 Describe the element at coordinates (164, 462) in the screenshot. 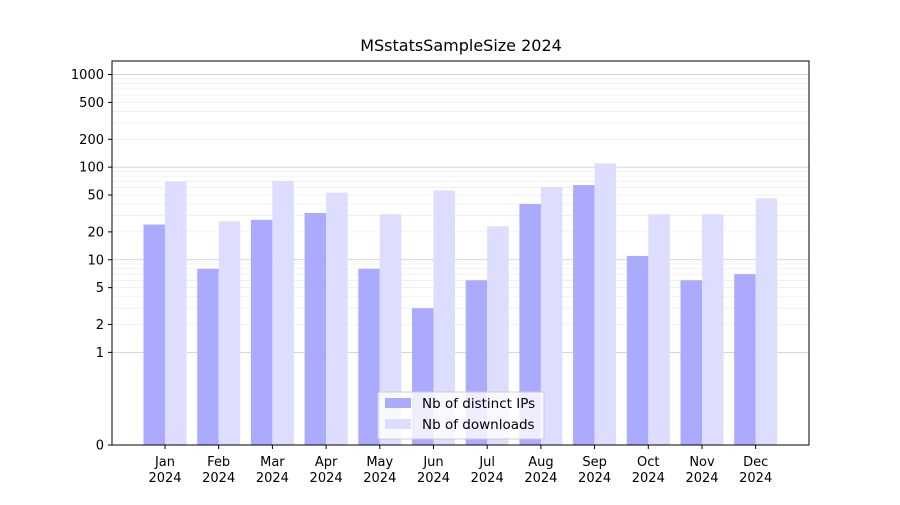

I see `x-tick-label-month: Jan` at that location.